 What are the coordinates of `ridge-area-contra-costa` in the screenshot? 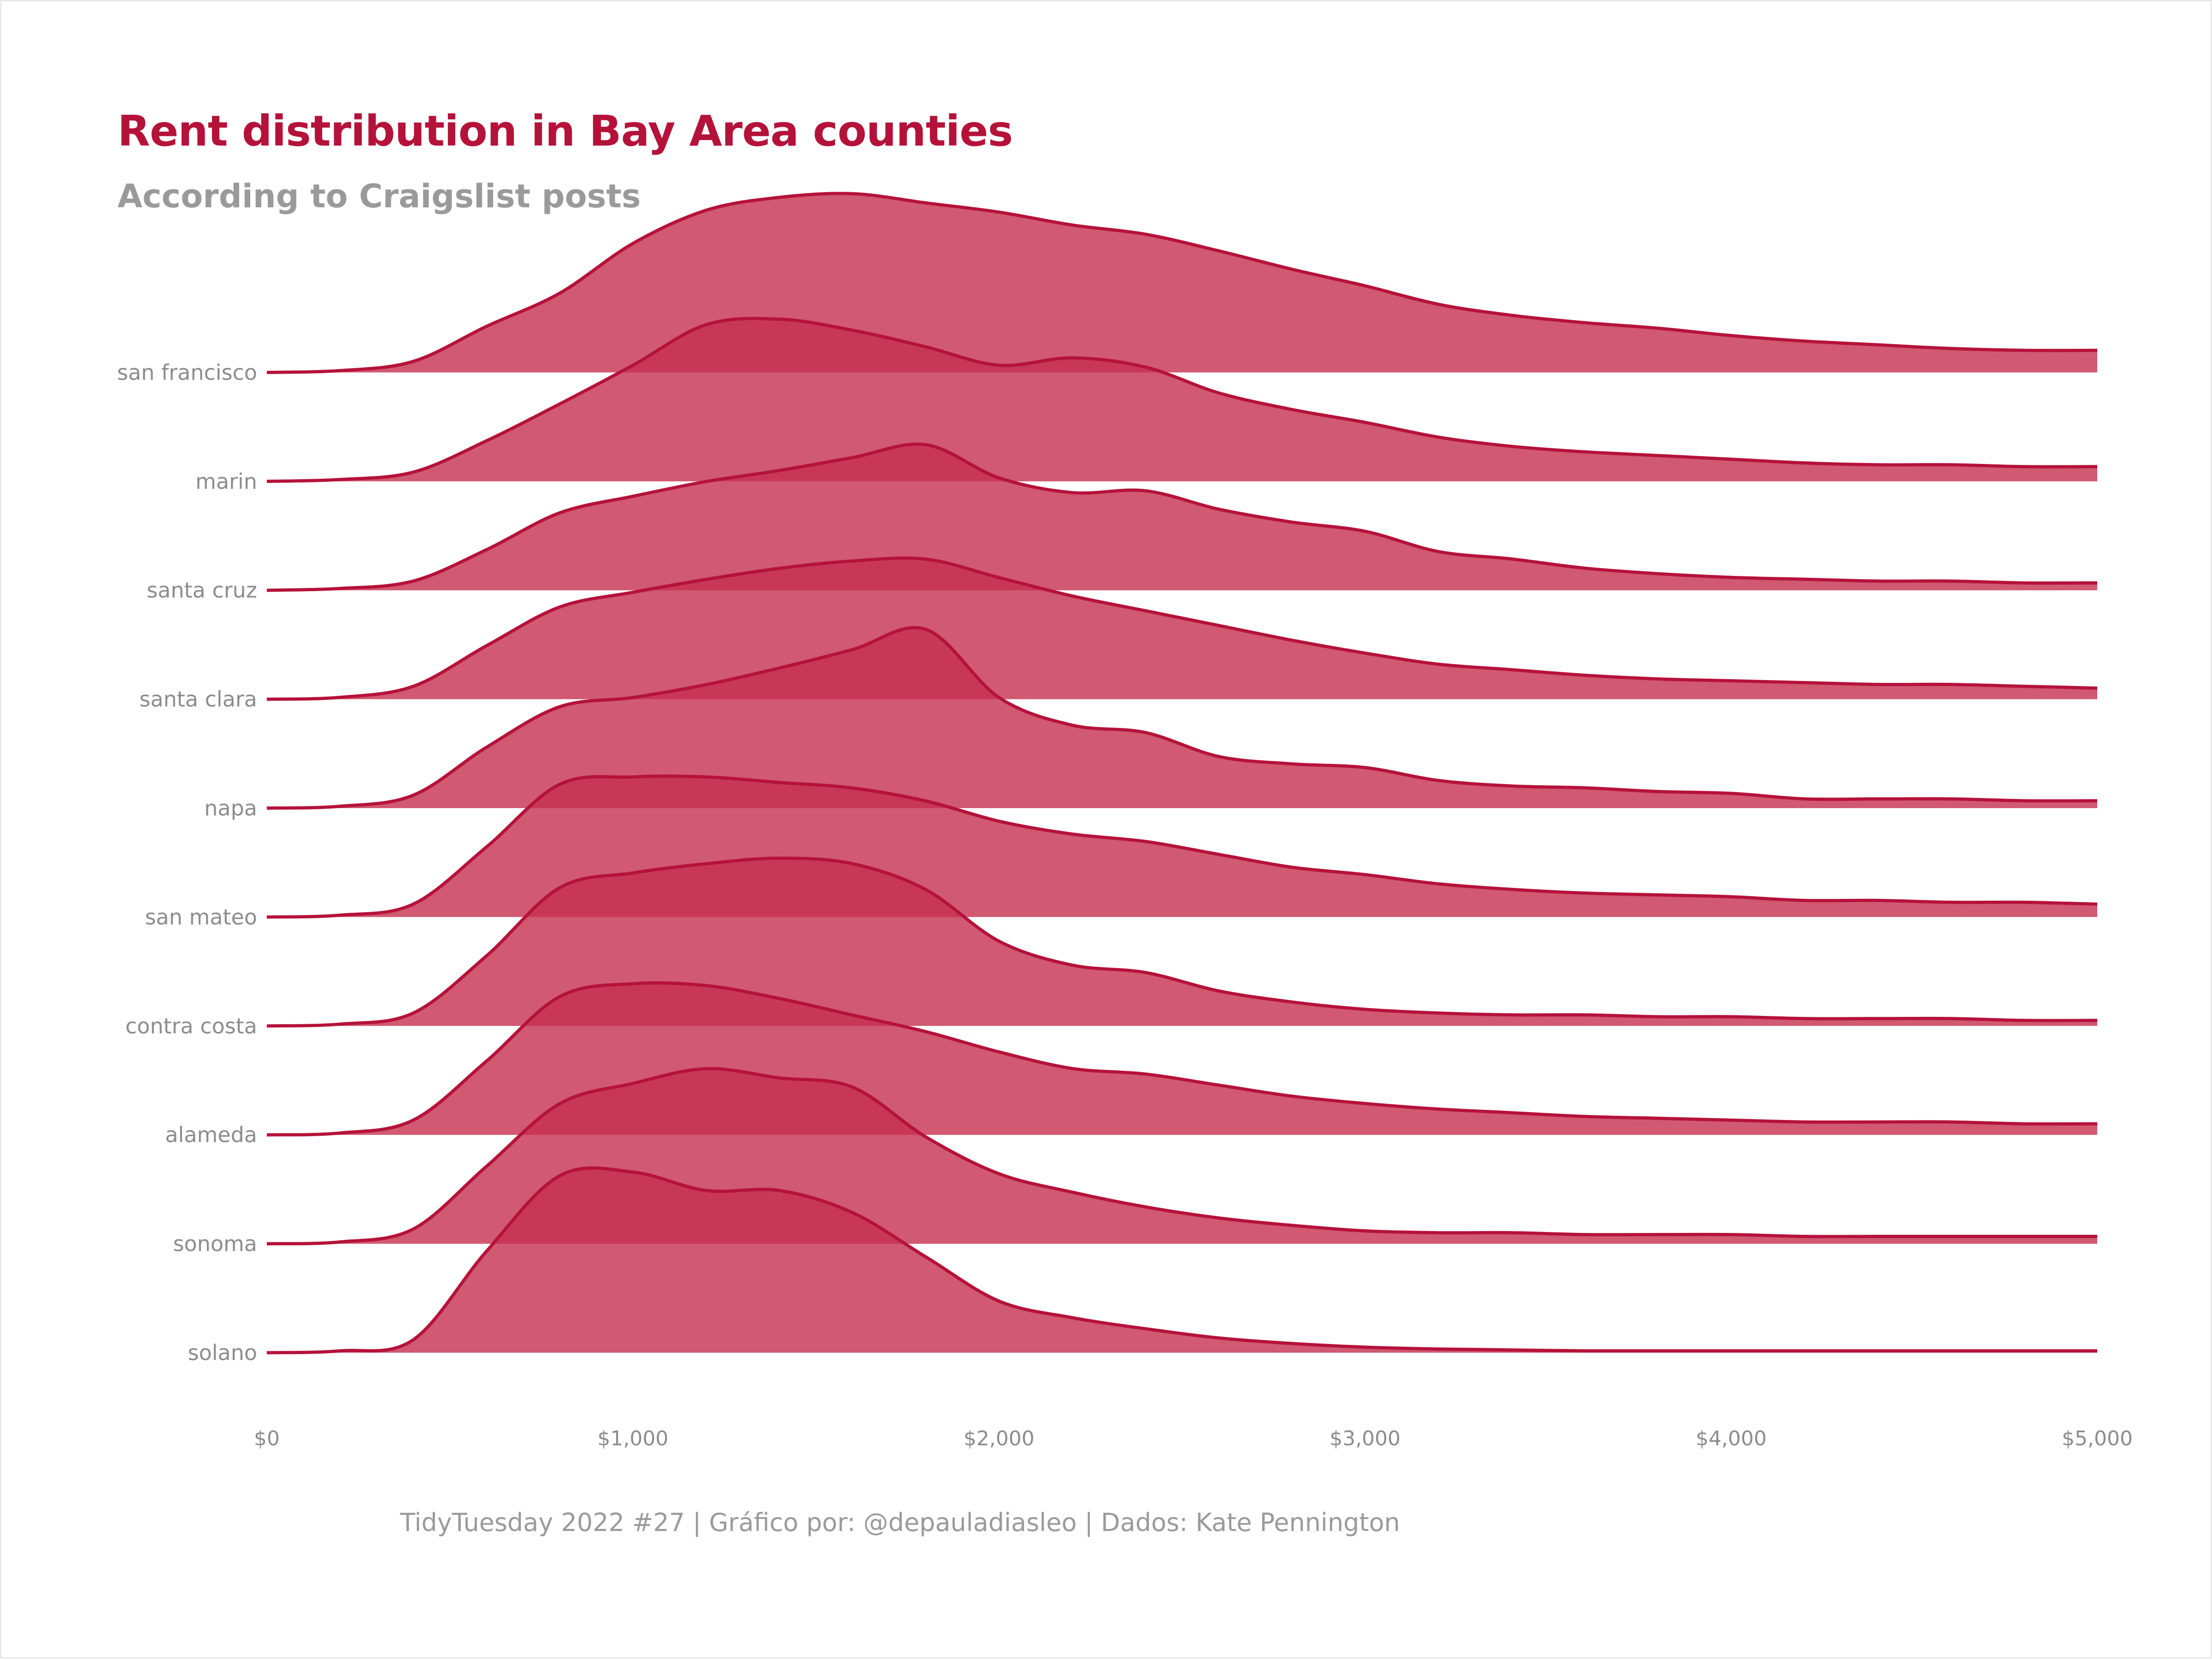 It's located at (1182, 942).